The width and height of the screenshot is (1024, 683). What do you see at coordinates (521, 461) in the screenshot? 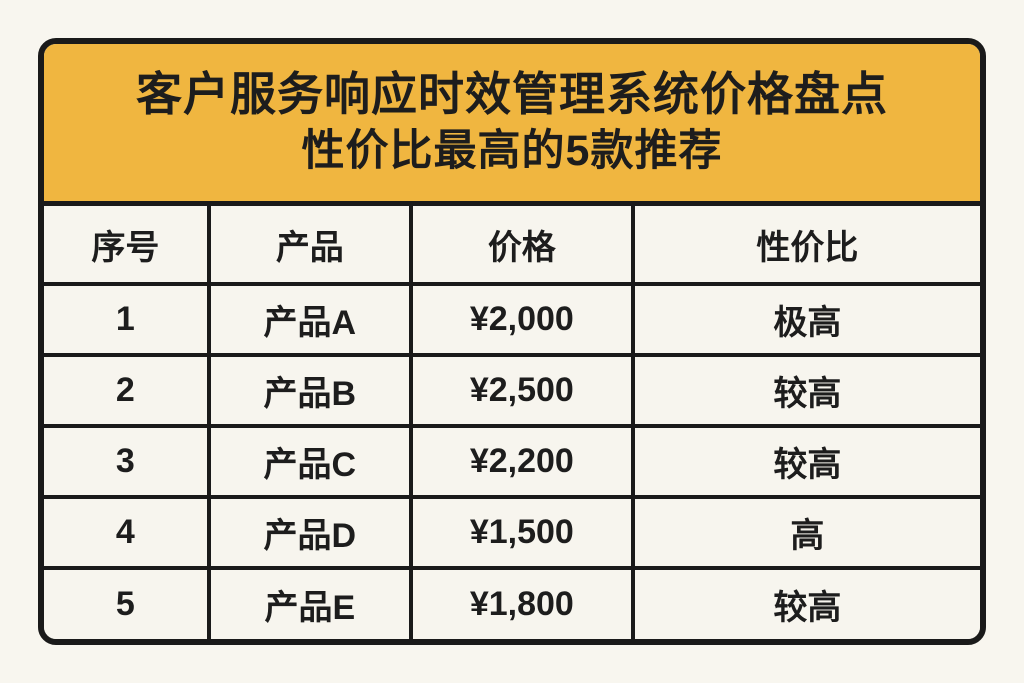
I see `cell-price: ¥2,200` at bounding box center [521, 461].